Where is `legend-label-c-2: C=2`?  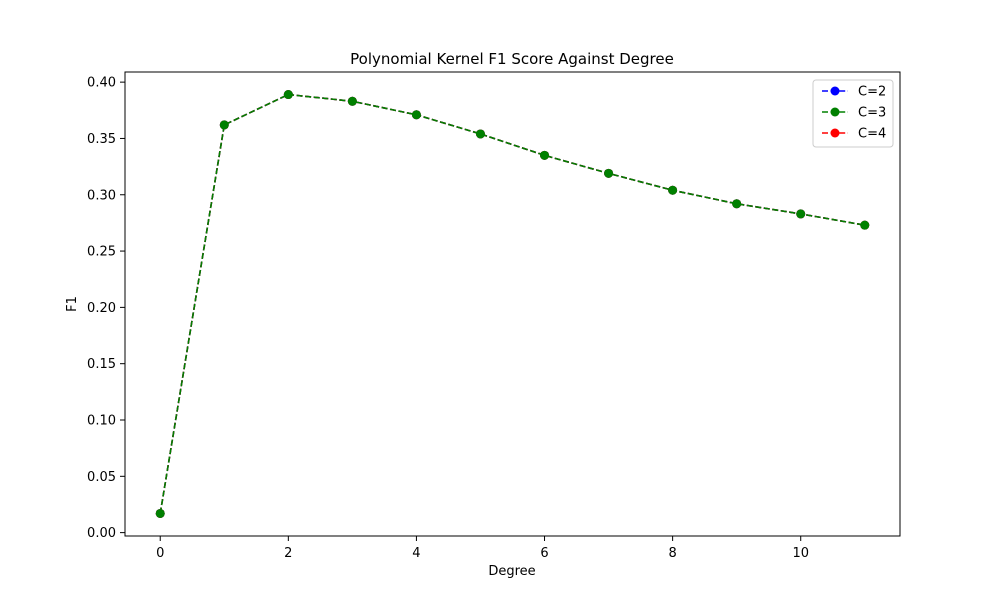 legend-label-c-2: C=2 is located at coordinates (872, 92).